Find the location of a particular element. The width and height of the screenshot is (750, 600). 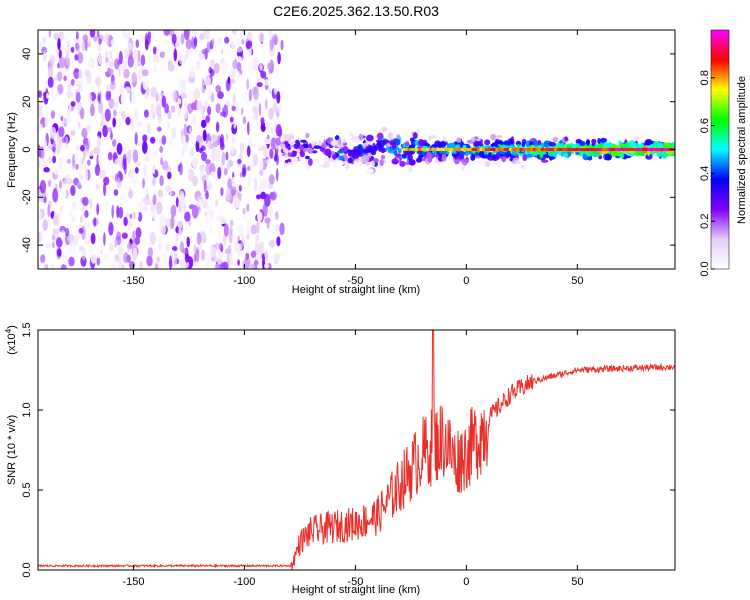

spectrogram-y-tick-label: -20 is located at coordinates (27, 197).